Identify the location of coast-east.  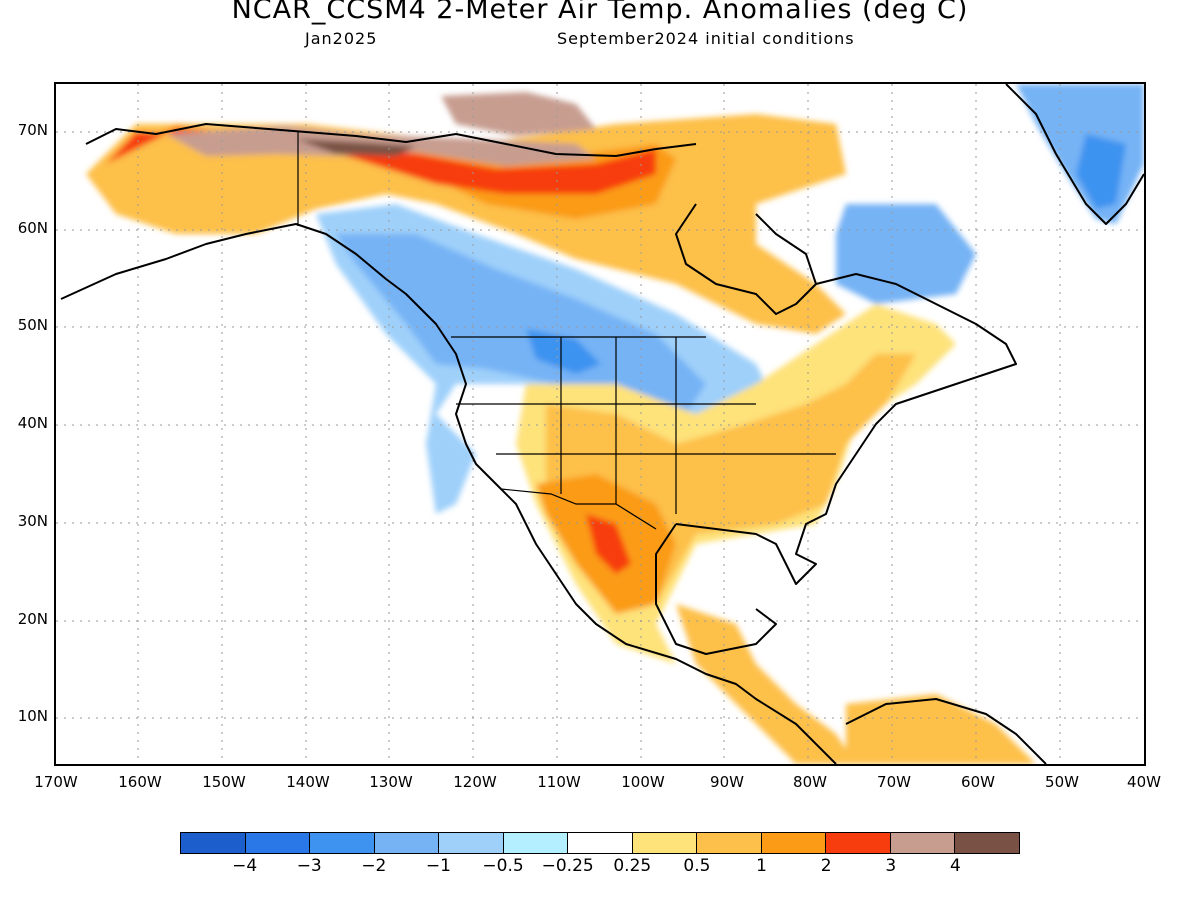
(846, 429).